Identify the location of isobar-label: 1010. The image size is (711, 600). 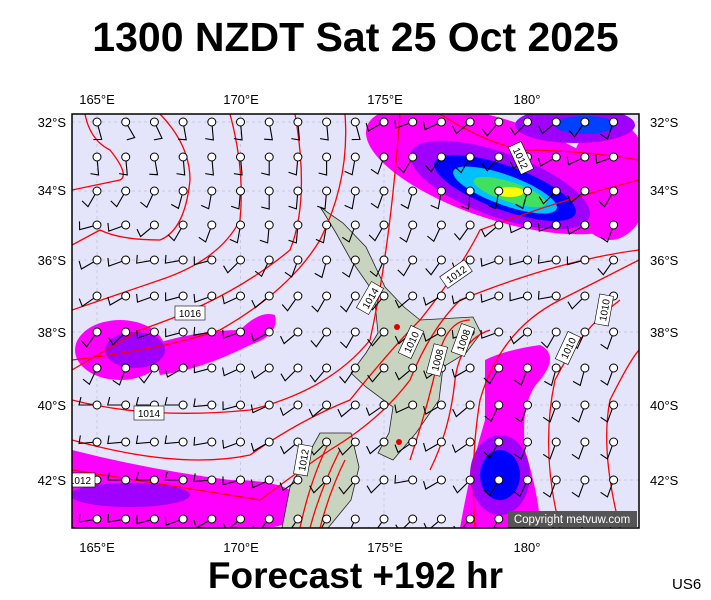
(605, 310).